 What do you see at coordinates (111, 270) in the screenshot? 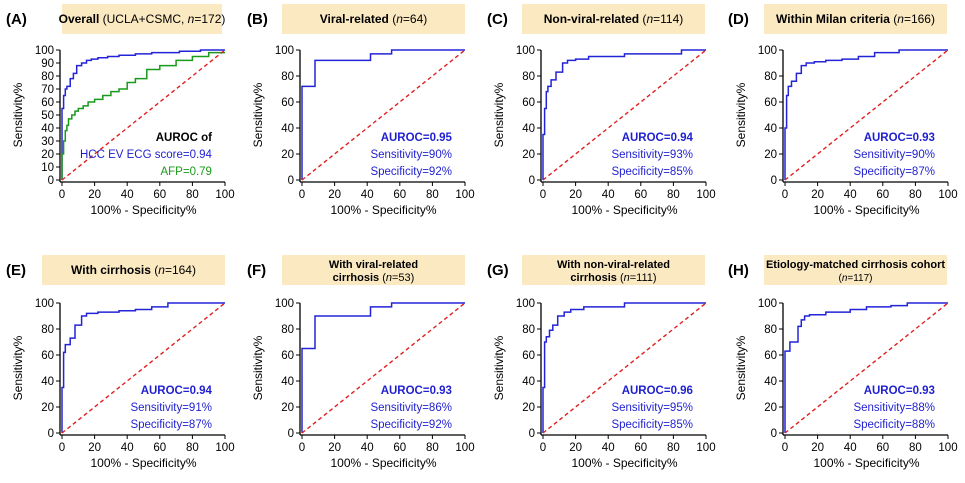
I see `title-bold: With cirrhosis` at bounding box center [111, 270].